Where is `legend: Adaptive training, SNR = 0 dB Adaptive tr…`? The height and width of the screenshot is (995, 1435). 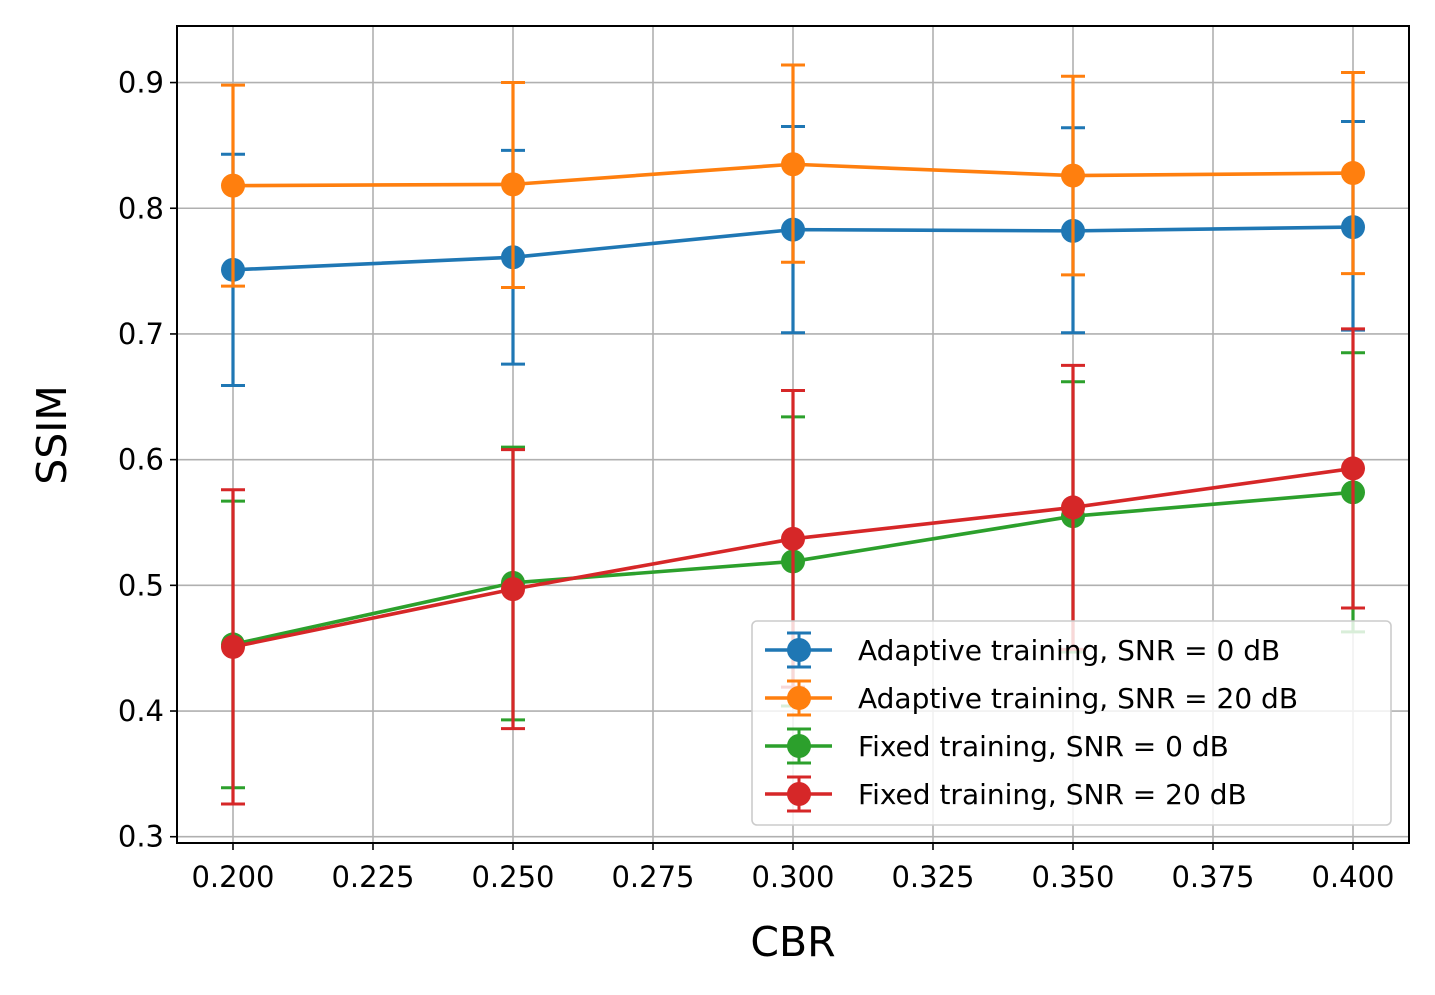
legend: Adaptive training, SNR = 0 dB Adaptive tr… is located at coordinates (1071, 723).